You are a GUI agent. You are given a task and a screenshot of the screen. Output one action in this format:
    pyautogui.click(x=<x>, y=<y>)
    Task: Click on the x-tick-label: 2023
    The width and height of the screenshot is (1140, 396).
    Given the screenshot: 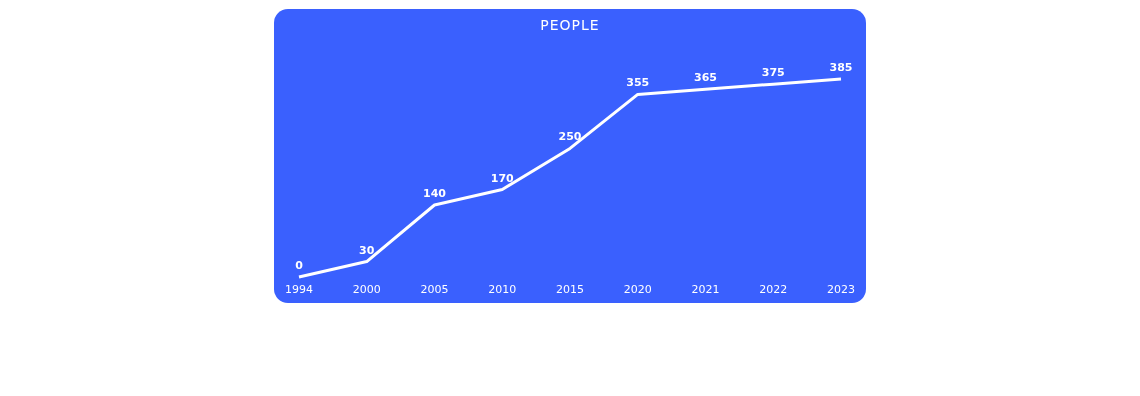 What is the action you would take?
    pyautogui.click(x=841, y=289)
    